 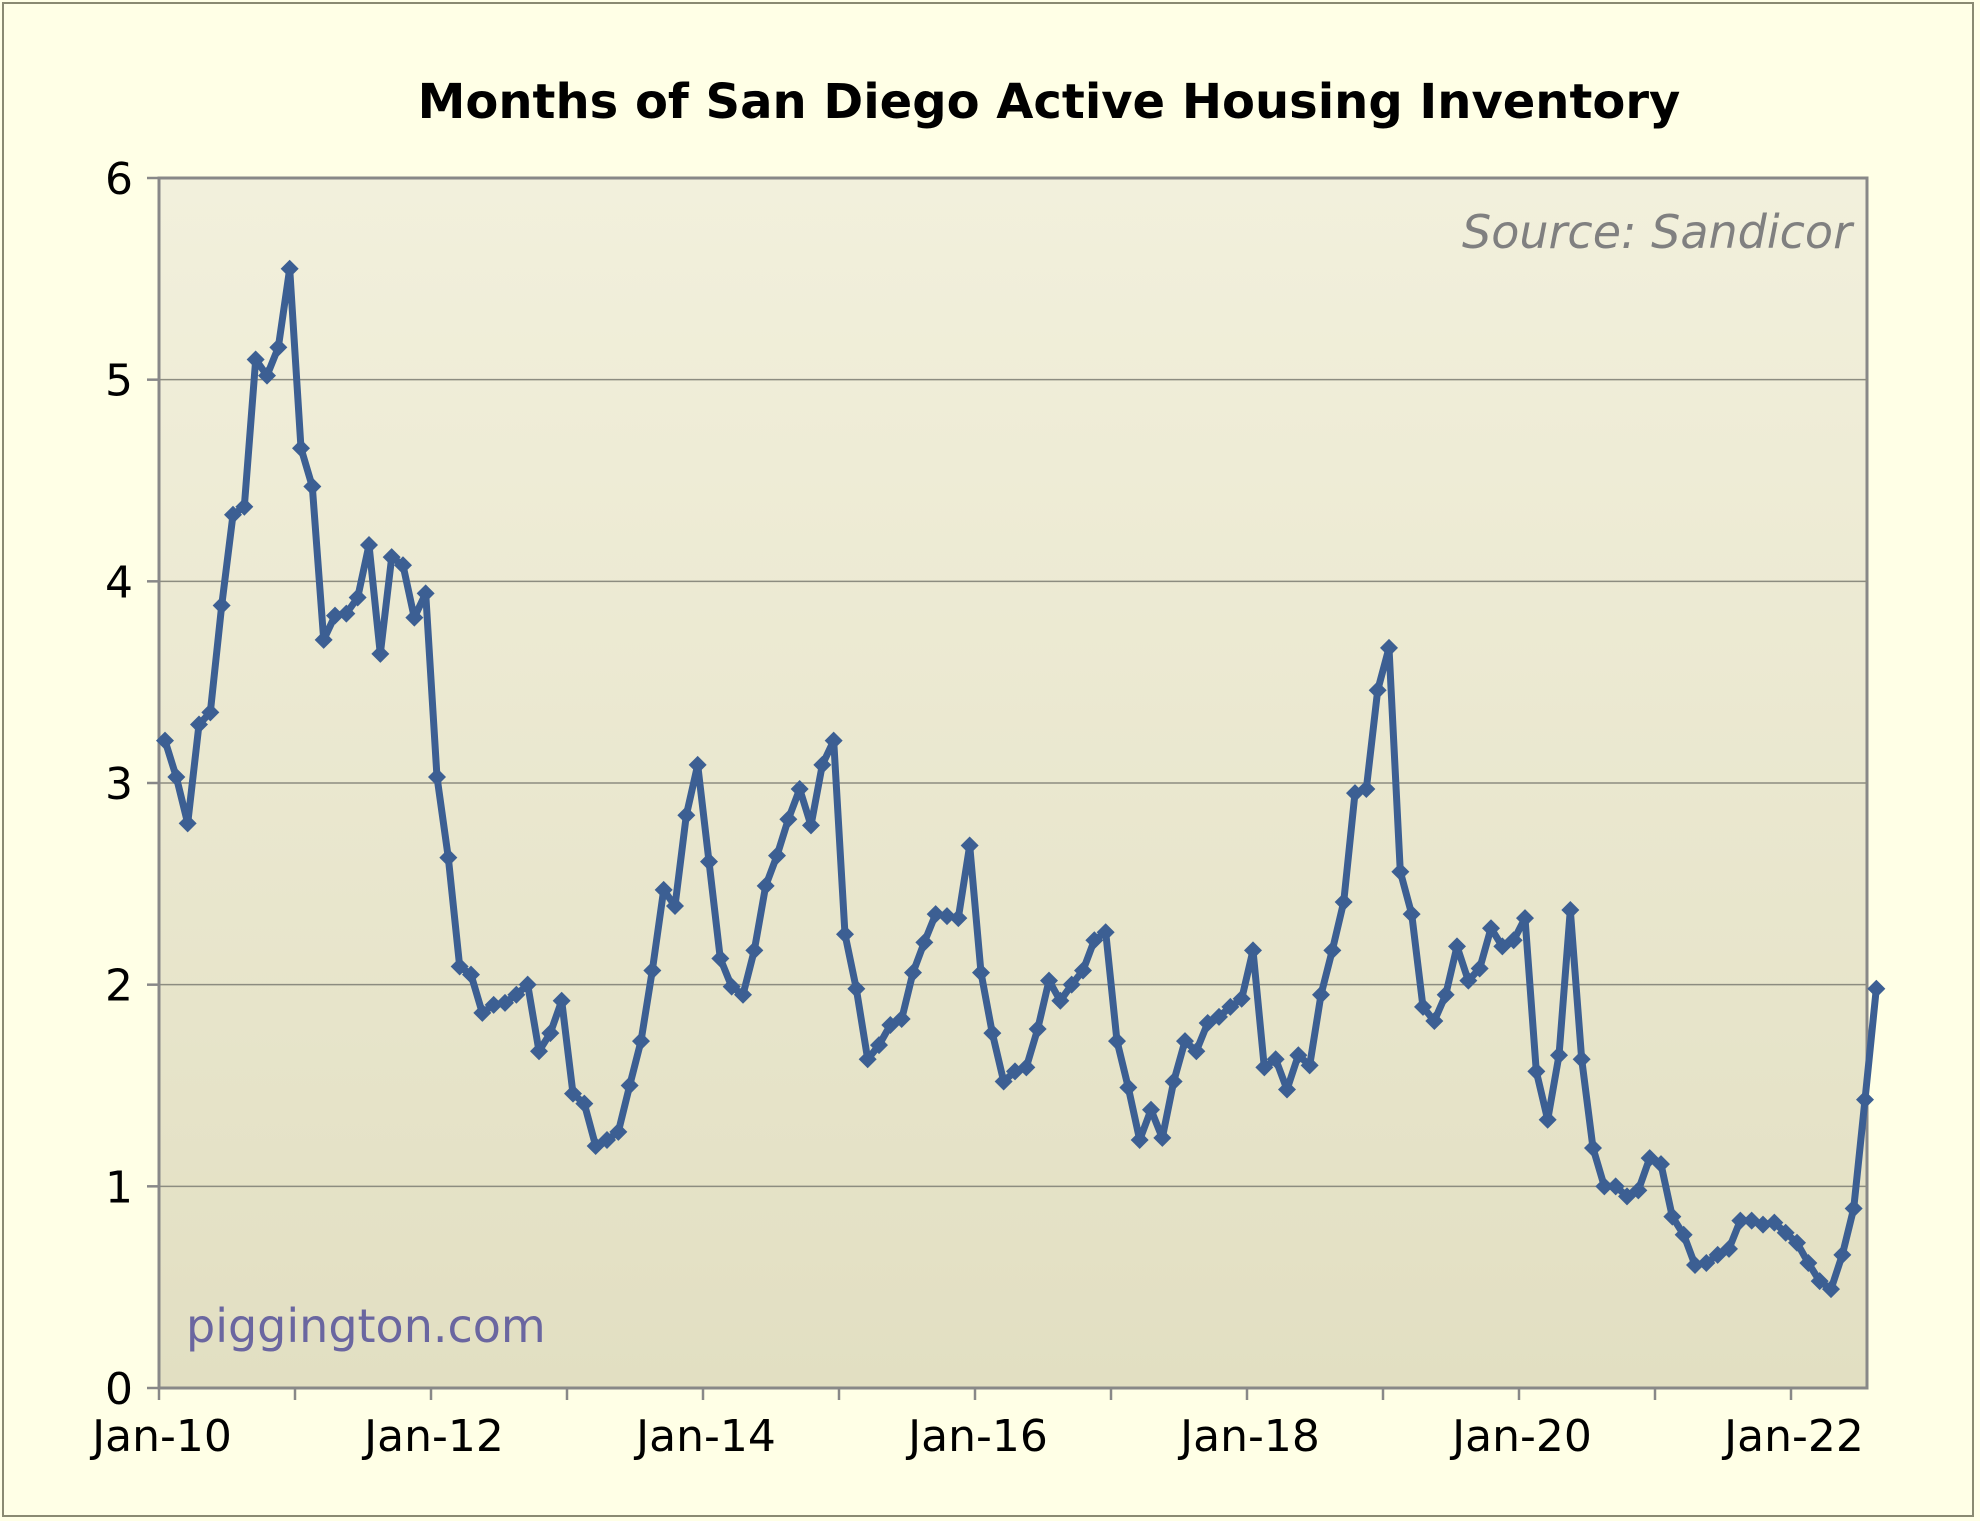 I want to click on y-tick-label: 0, so click(x=119, y=1389).